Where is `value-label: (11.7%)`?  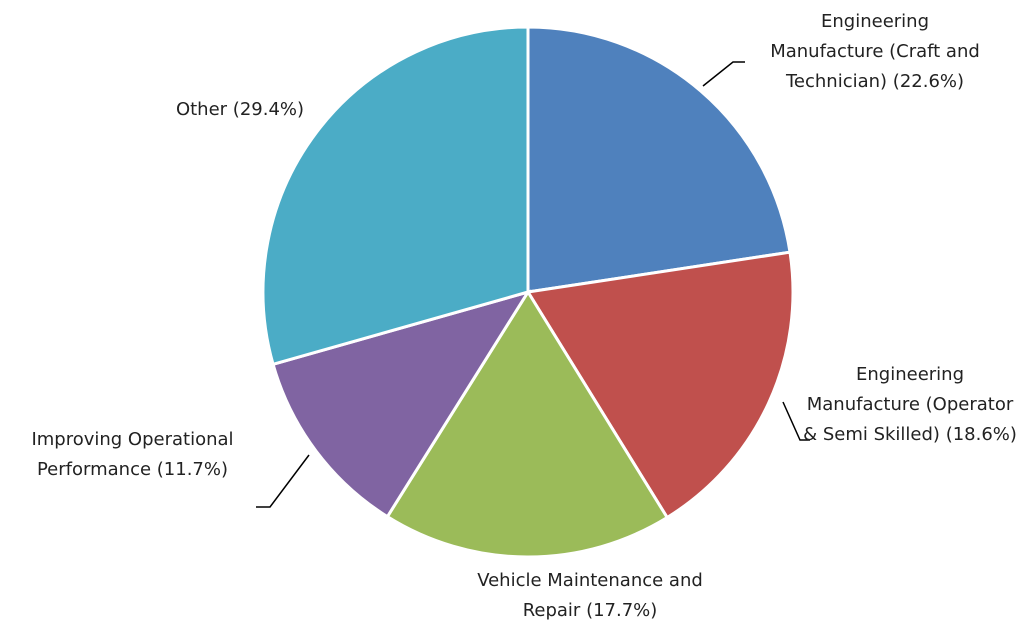
value-label: (11.7%) is located at coordinates (192, 469).